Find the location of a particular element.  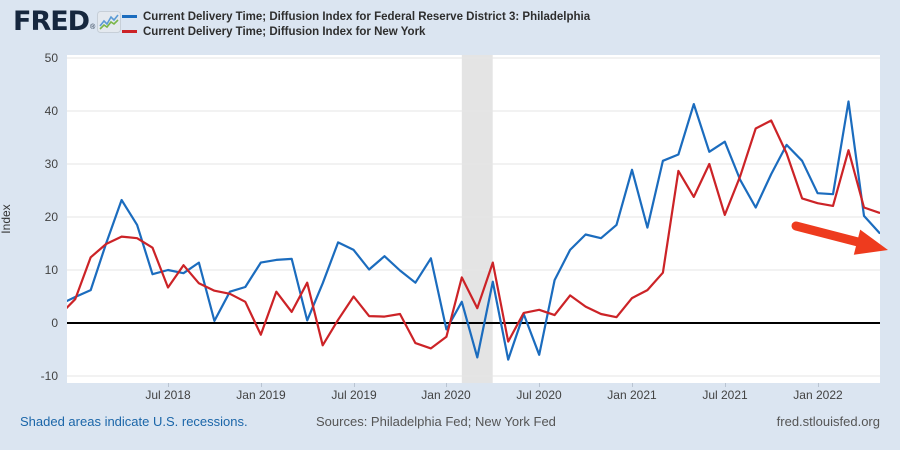

y-tick-label: 0 is located at coordinates (54, 323).